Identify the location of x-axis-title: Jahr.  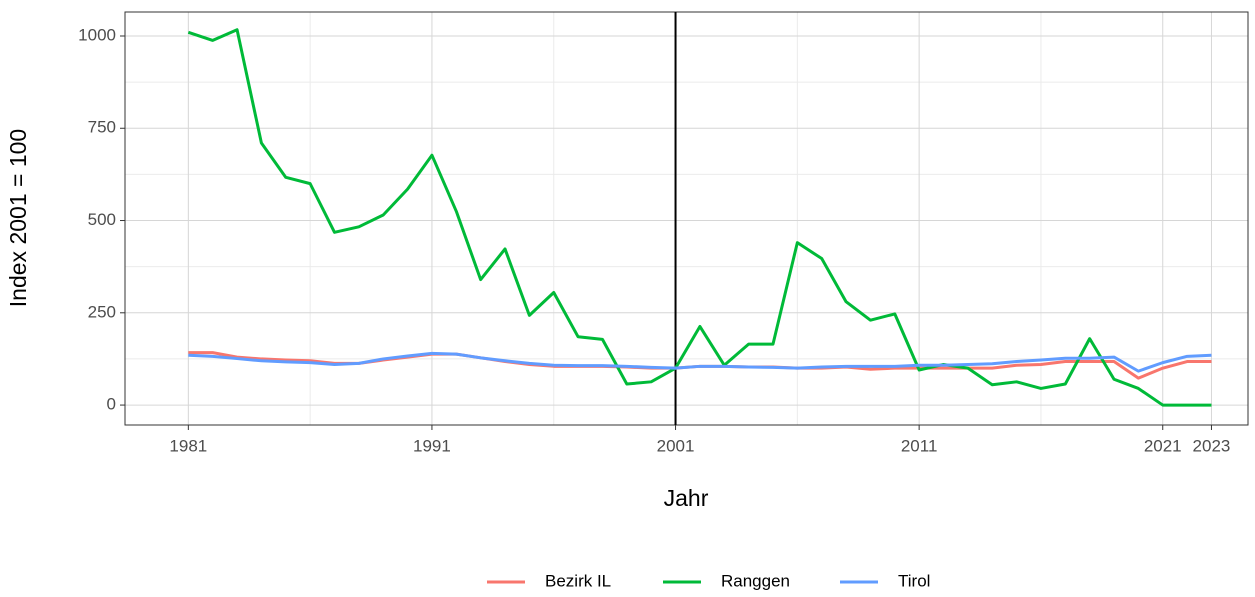
(686, 498).